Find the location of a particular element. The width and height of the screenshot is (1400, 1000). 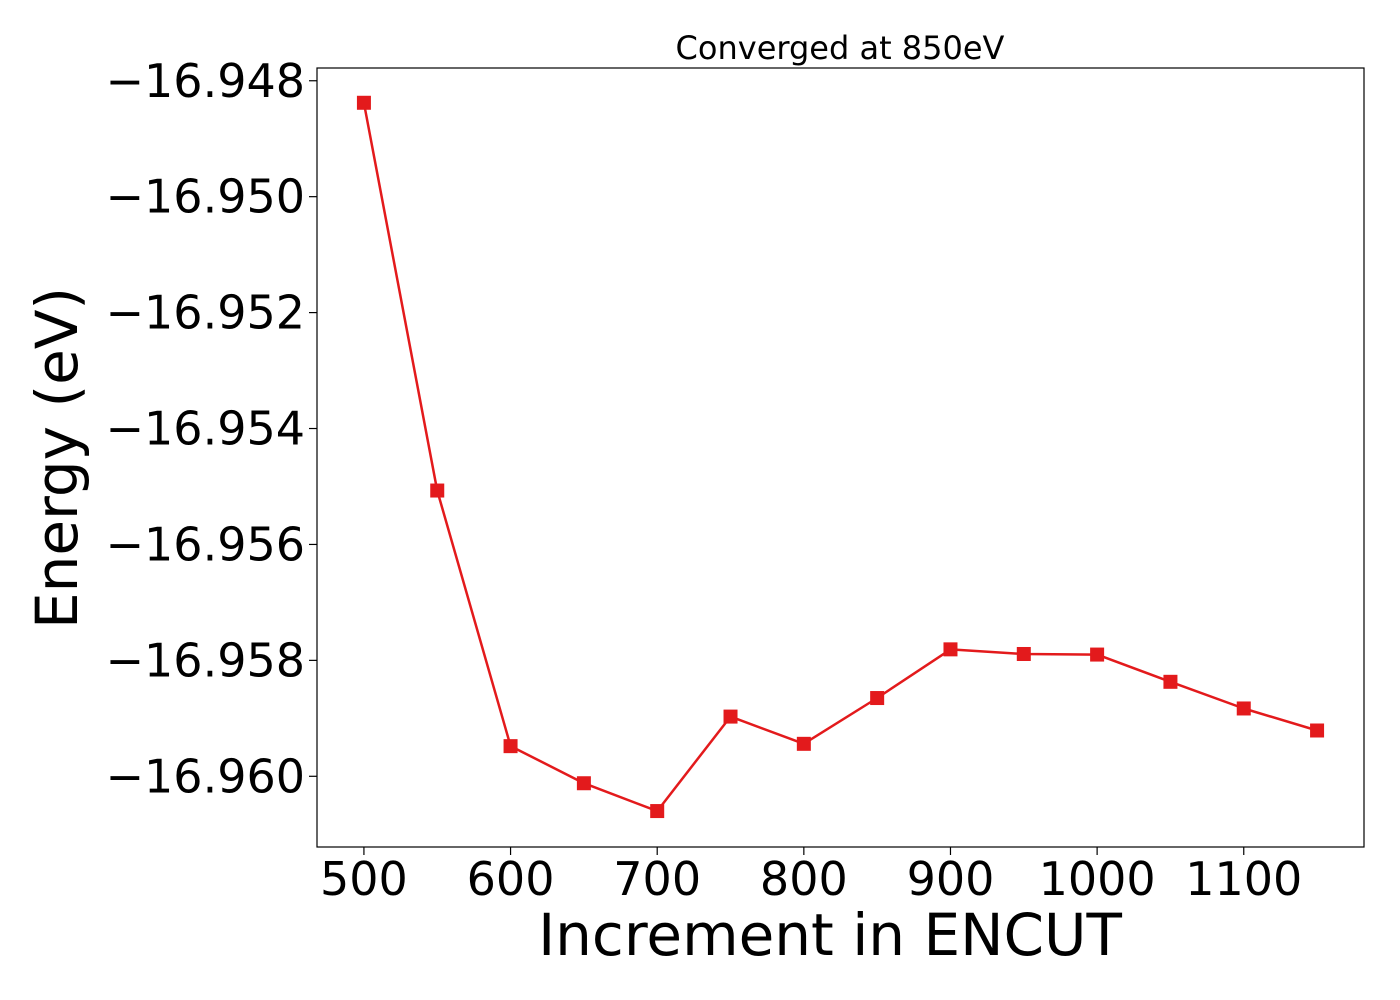

x-axis-ticks: 500 600 700 800 900 1000 1100 is located at coordinates (811, 876).